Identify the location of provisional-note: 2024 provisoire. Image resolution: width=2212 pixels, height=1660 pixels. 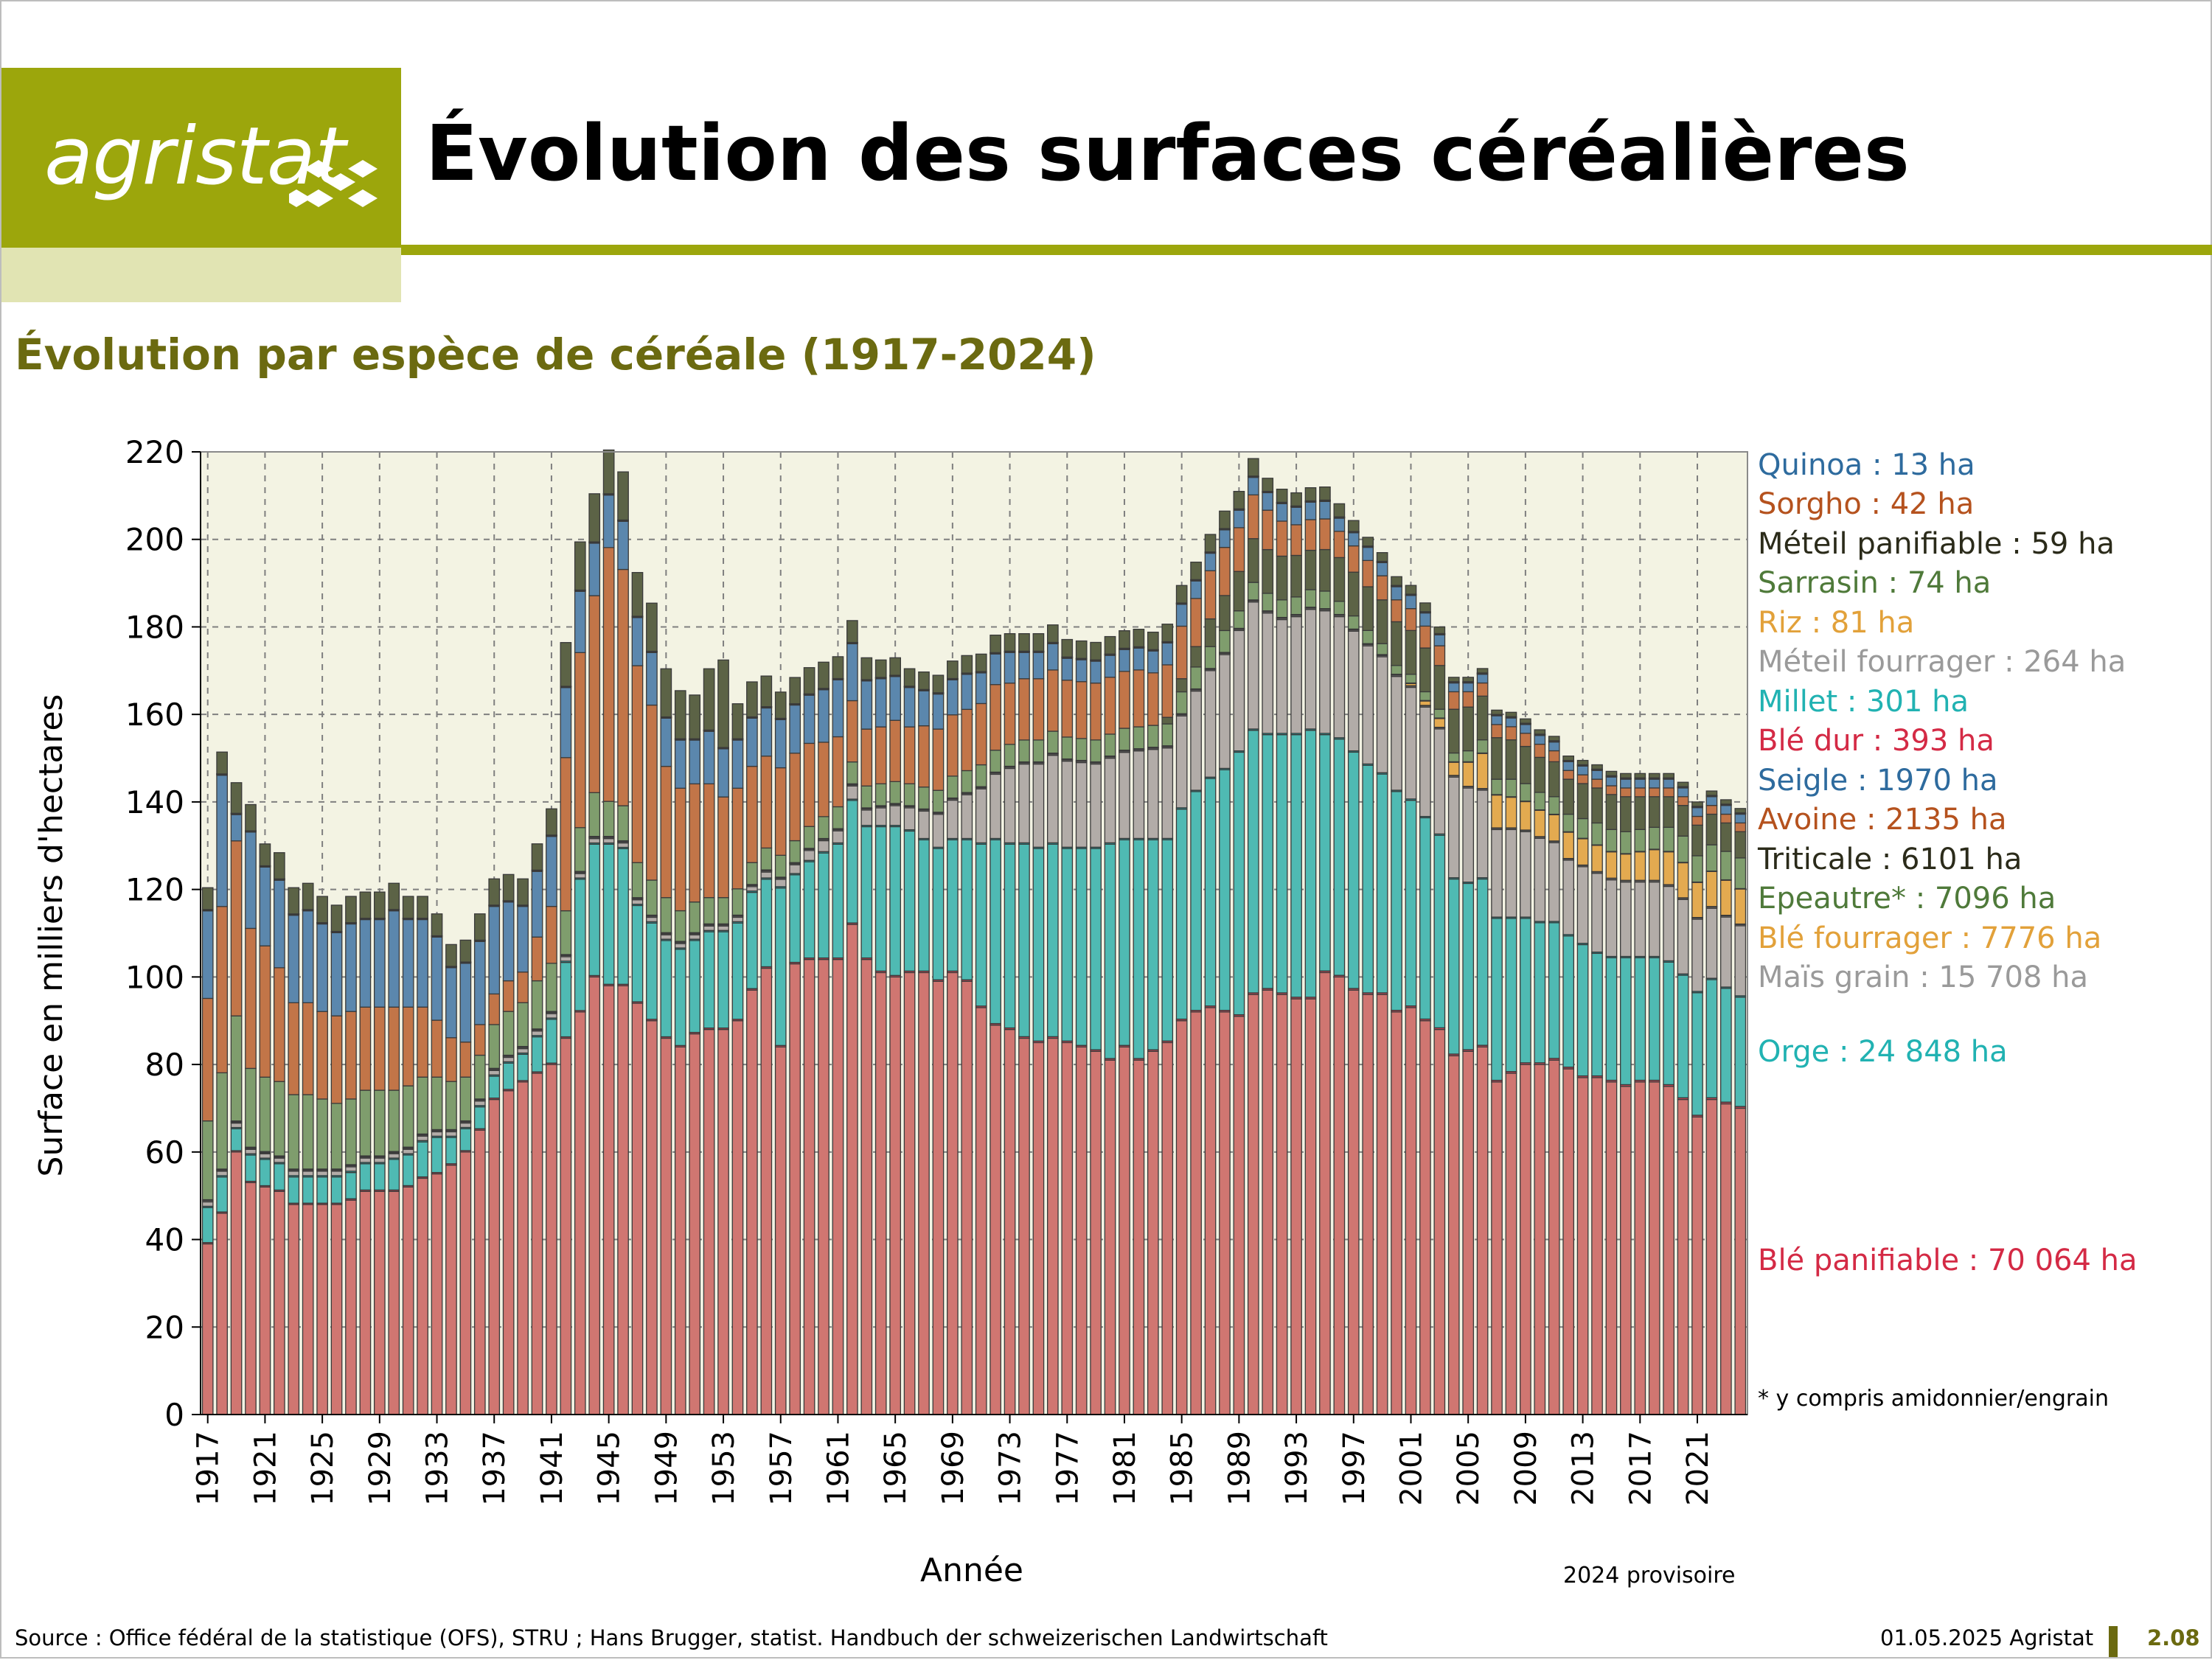
(1649, 1575).